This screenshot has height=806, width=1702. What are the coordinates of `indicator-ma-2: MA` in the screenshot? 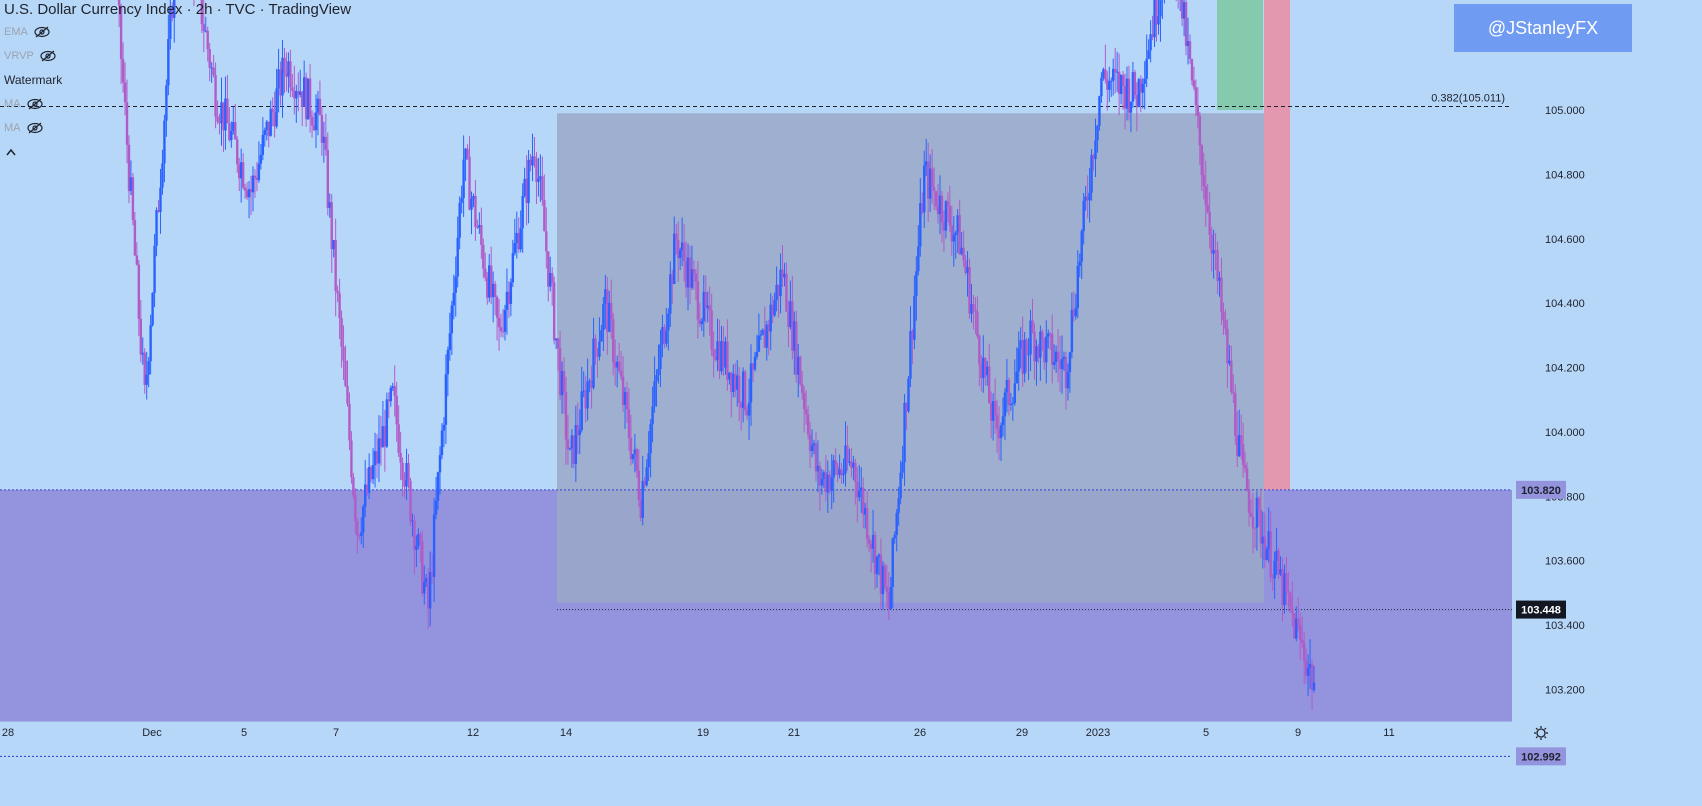 It's located at (177, 128).